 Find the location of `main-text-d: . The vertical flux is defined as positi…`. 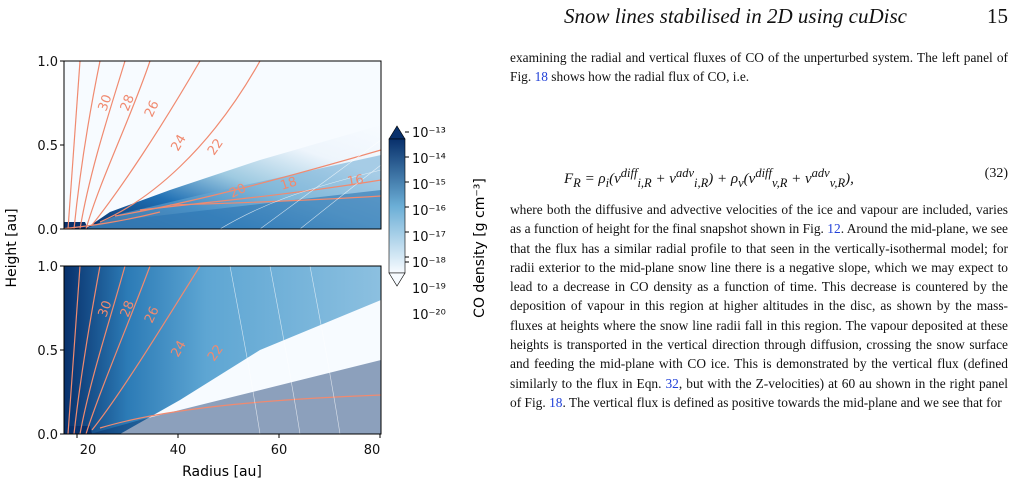

main-text-d: . The vertical flux is defined as positi… is located at coordinates (782, 402).